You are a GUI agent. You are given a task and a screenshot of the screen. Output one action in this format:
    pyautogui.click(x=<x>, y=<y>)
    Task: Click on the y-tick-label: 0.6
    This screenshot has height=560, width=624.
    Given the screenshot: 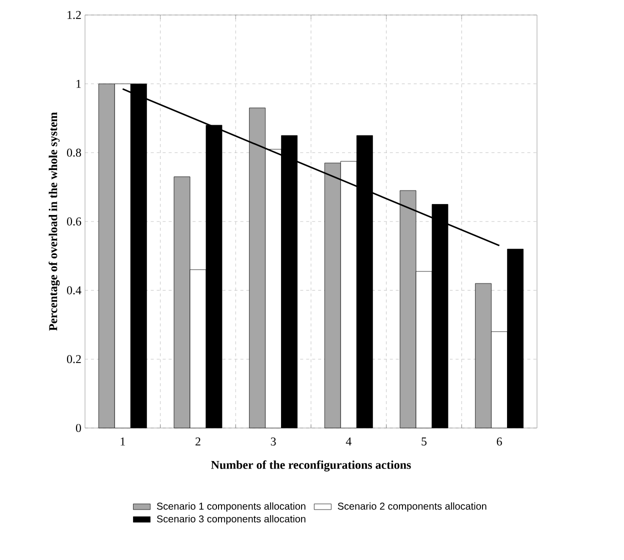 What is the action you would take?
    pyautogui.click(x=74, y=221)
    